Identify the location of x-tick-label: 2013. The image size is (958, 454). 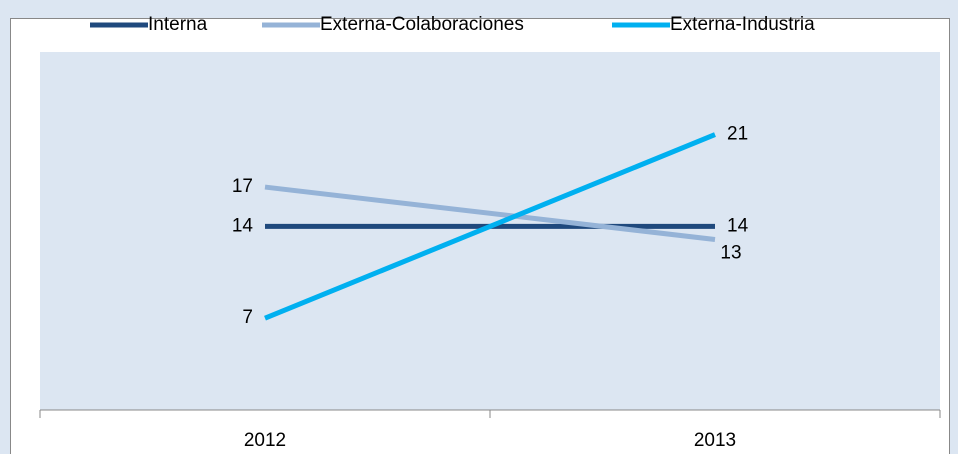
(715, 440).